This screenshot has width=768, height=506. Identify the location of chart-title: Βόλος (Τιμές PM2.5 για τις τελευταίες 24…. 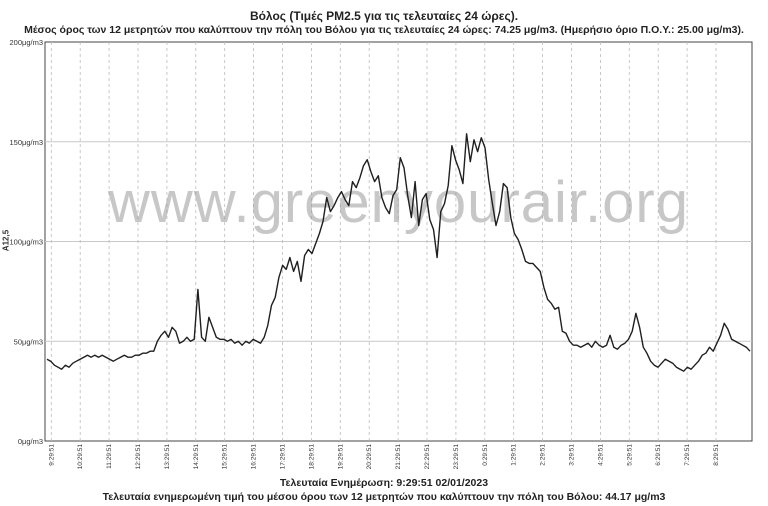
(384, 16).